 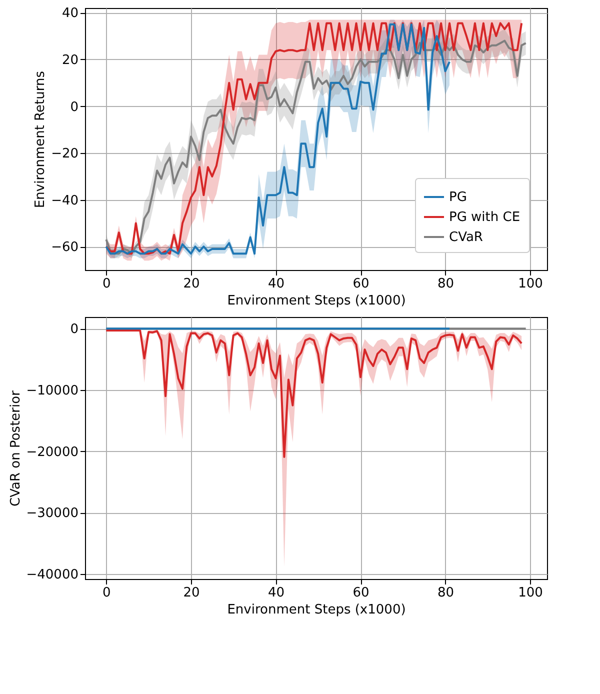 What do you see at coordinates (40, 139) in the screenshot?
I see `y-axis-title: Environment Returns` at bounding box center [40, 139].